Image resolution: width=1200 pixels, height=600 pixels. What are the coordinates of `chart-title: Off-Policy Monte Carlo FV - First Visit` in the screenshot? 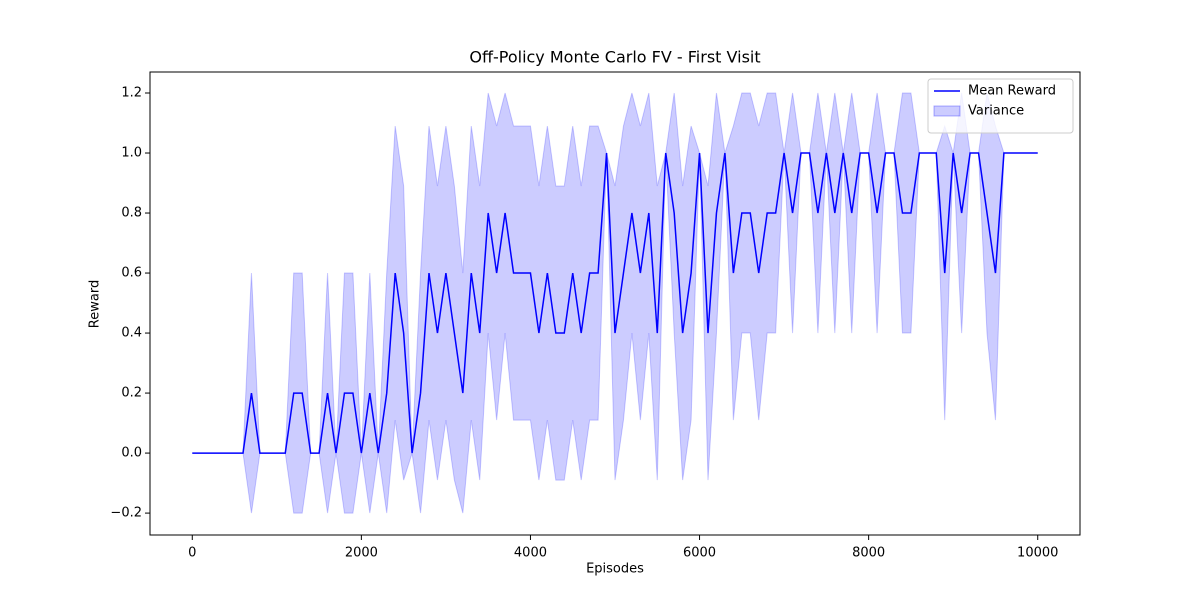 It's located at (614, 57).